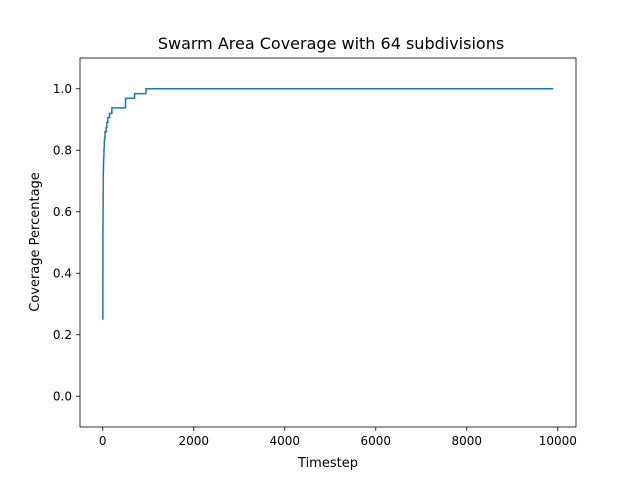 The width and height of the screenshot is (640, 484). I want to click on x-tick-label: 0, so click(103, 441).